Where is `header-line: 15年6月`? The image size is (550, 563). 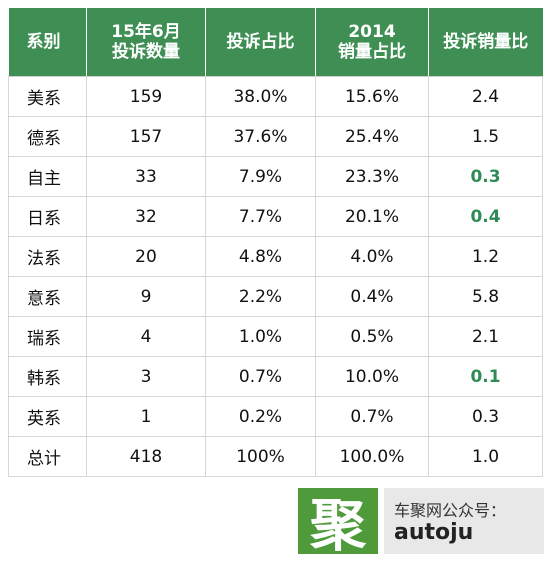 header-line: 15年6月 is located at coordinates (146, 32).